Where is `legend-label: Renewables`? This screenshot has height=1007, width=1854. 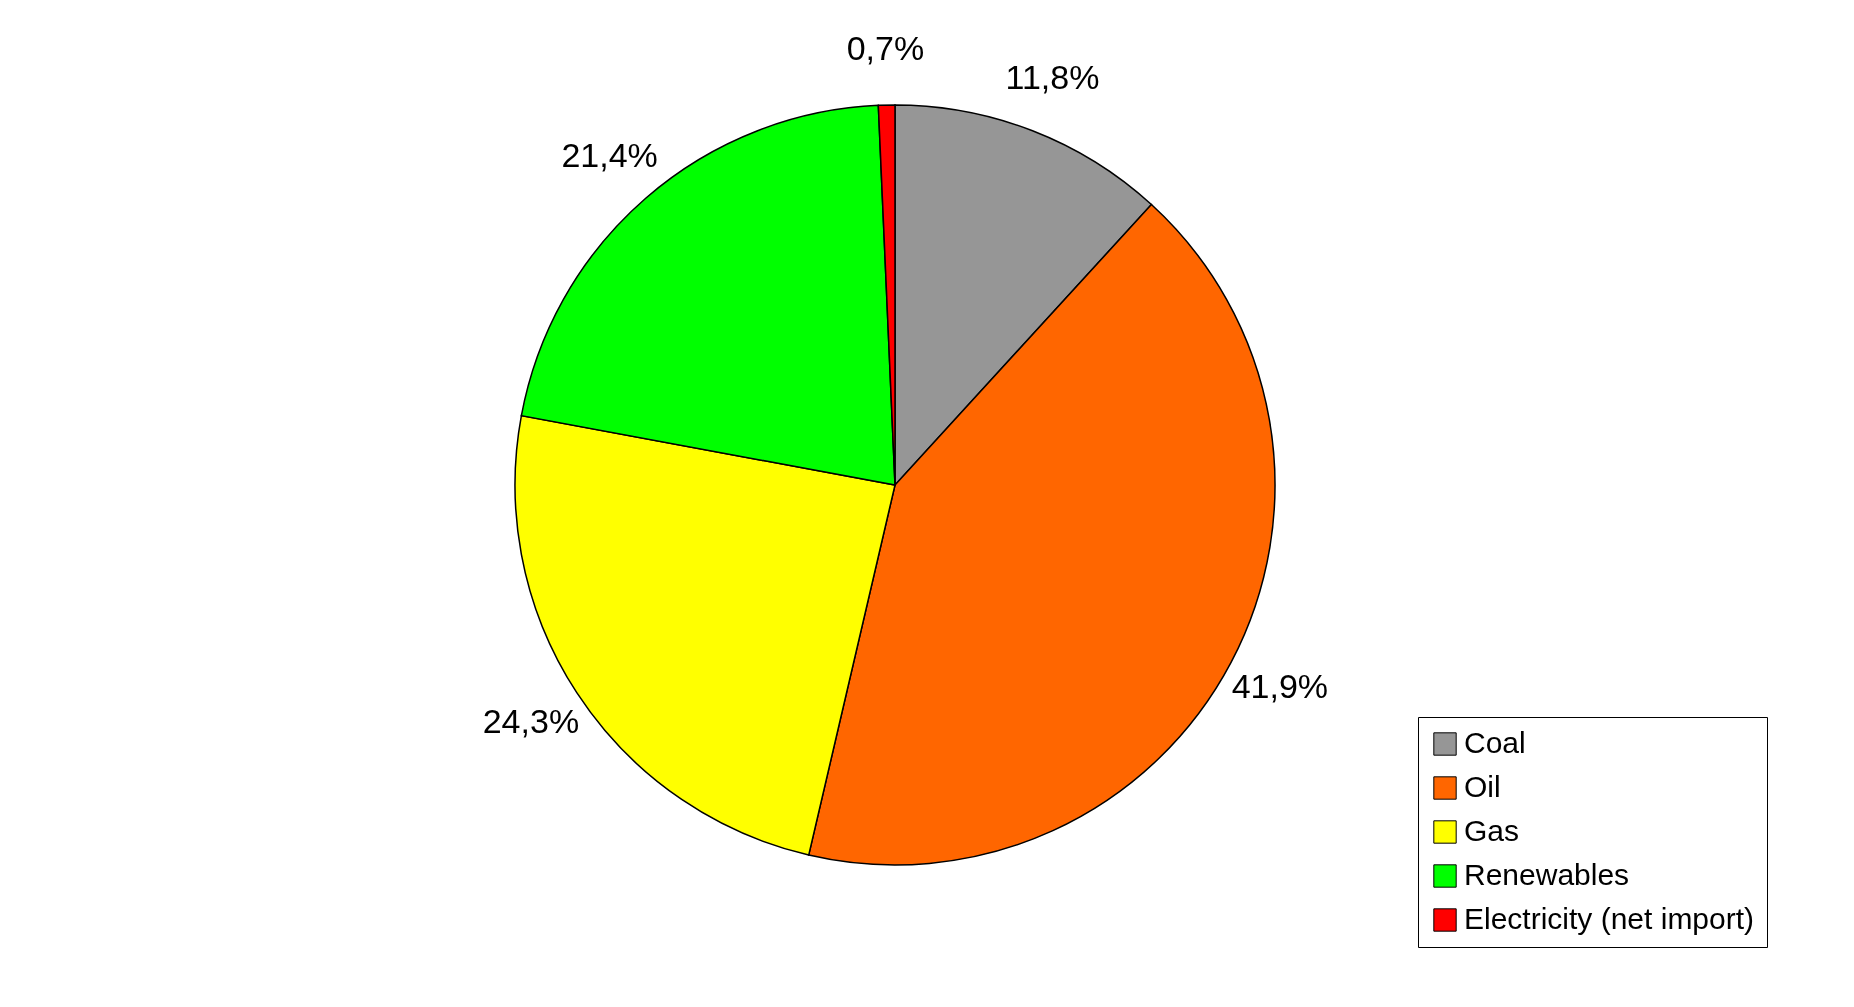 legend-label: Renewables is located at coordinates (1547, 874).